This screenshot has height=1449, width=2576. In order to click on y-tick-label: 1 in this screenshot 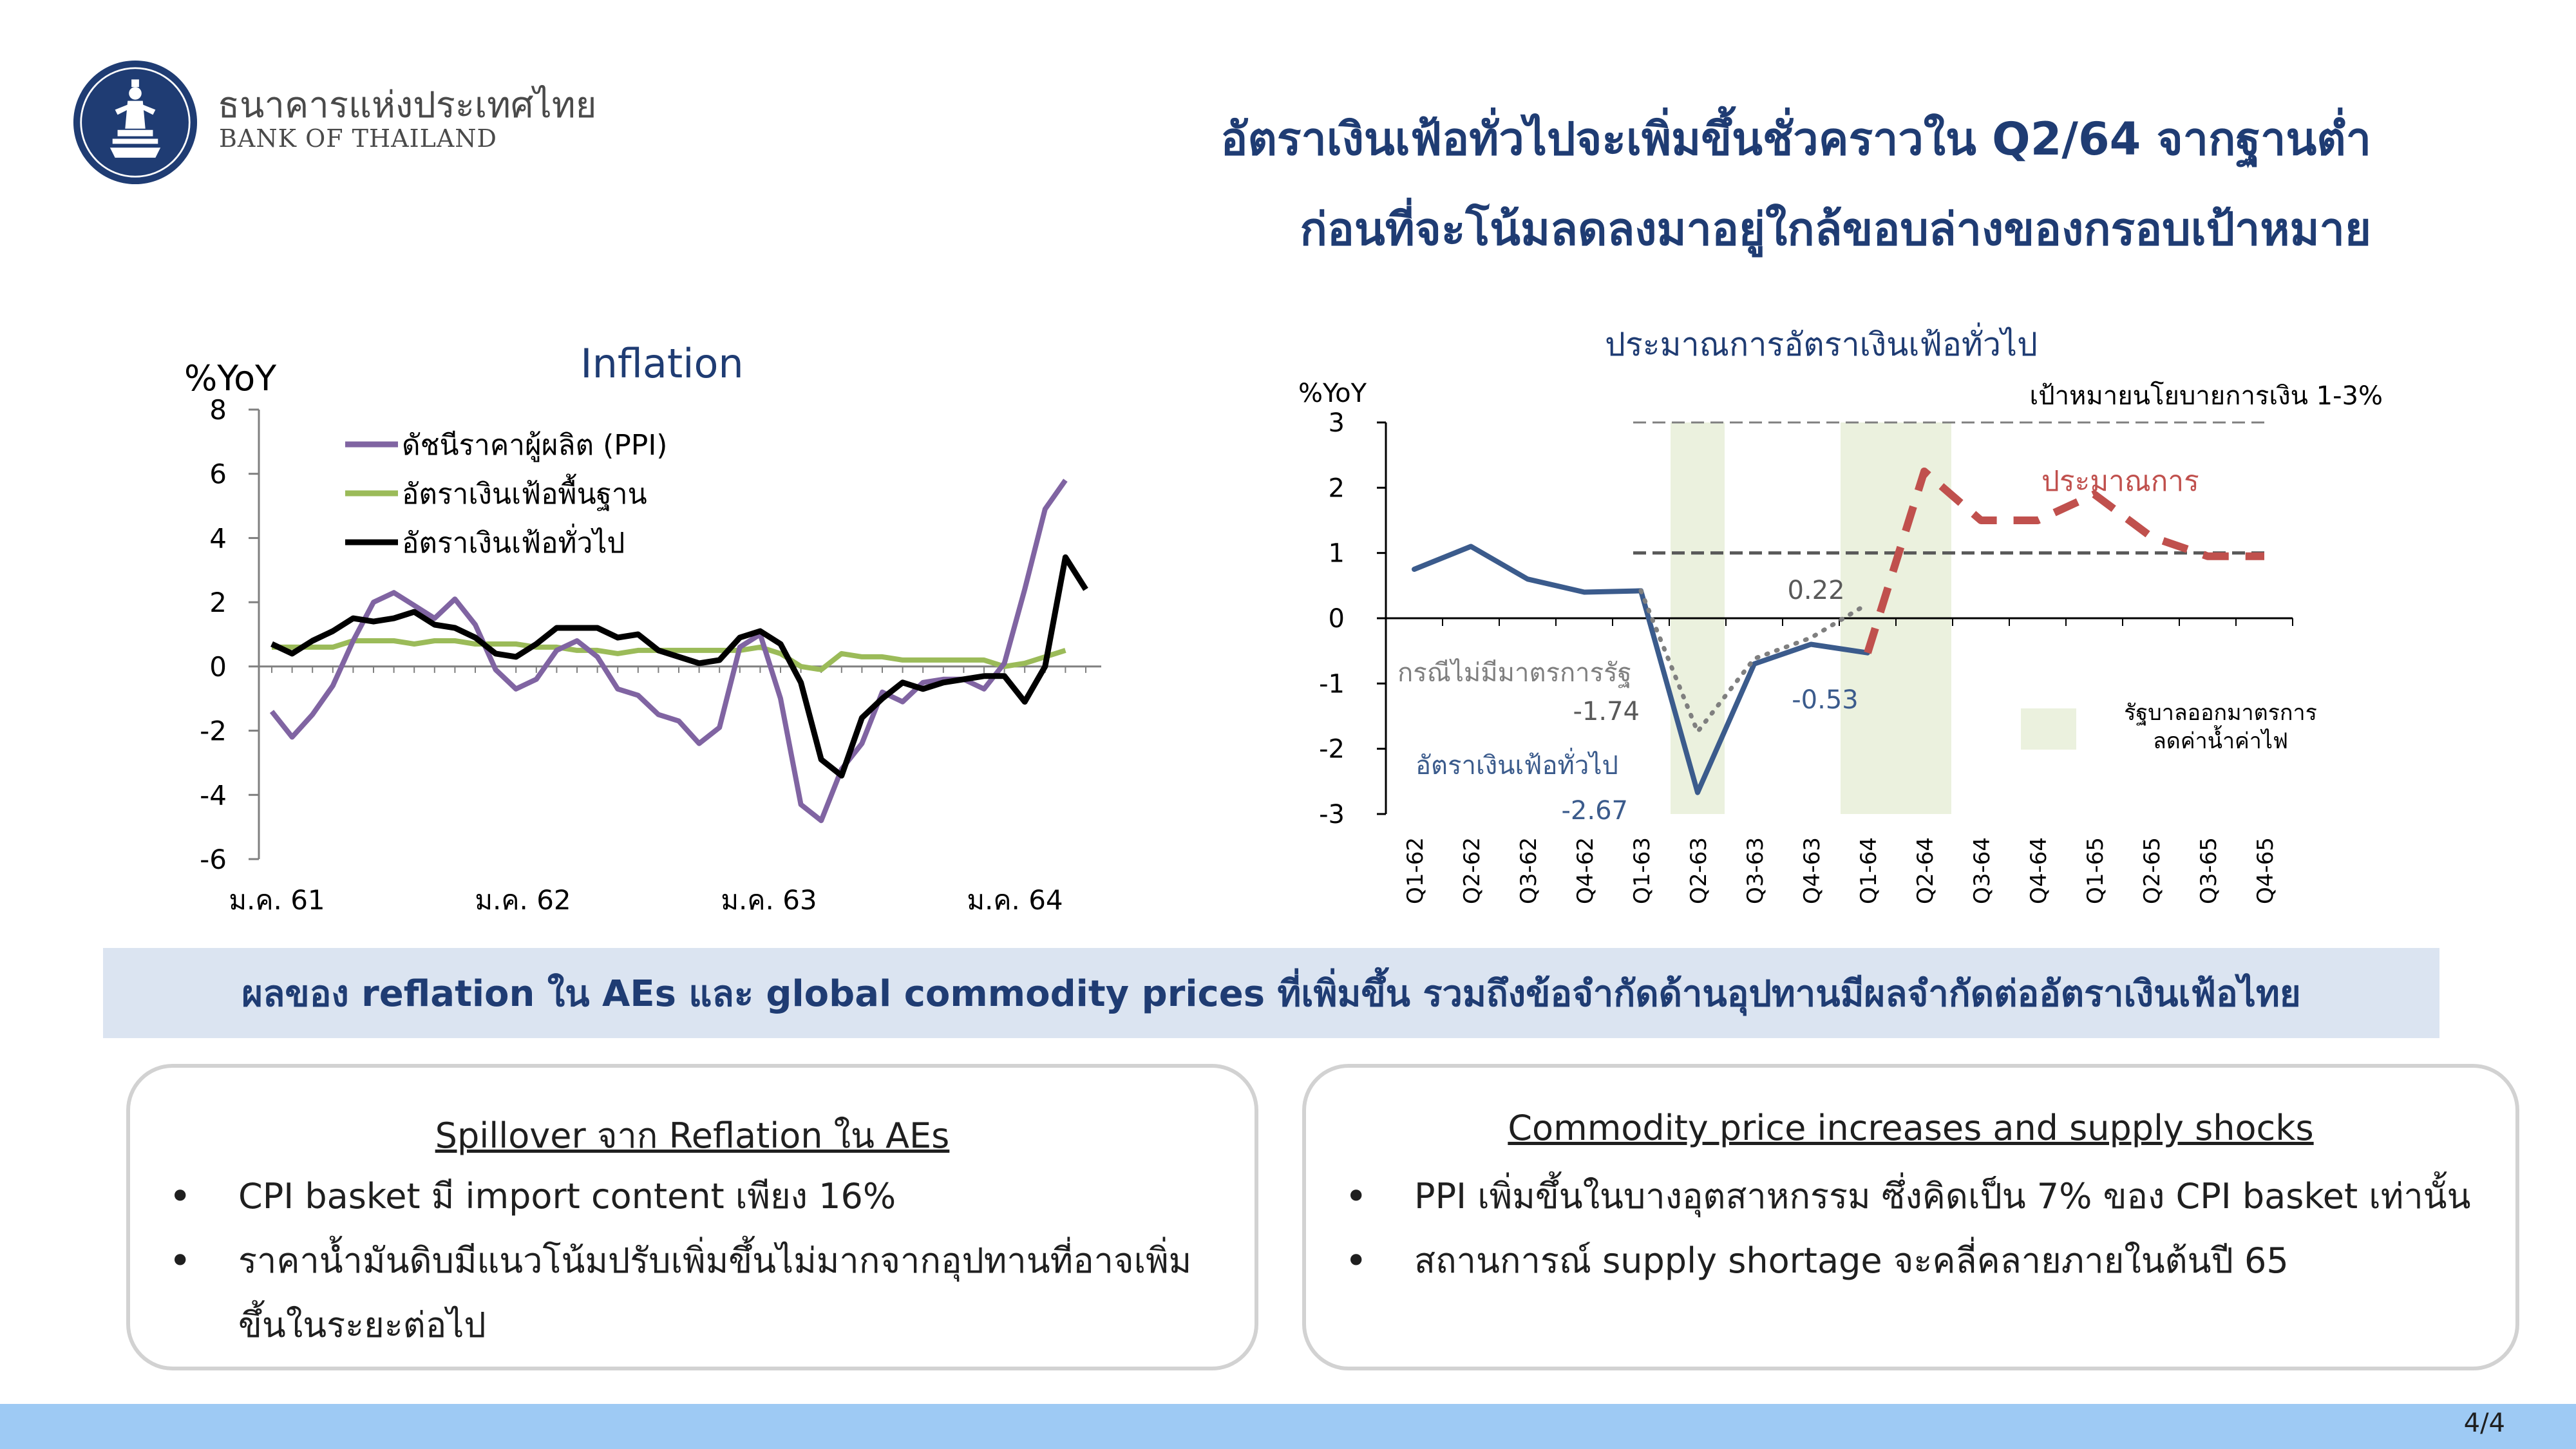, I will do `click(1337, 554)`.